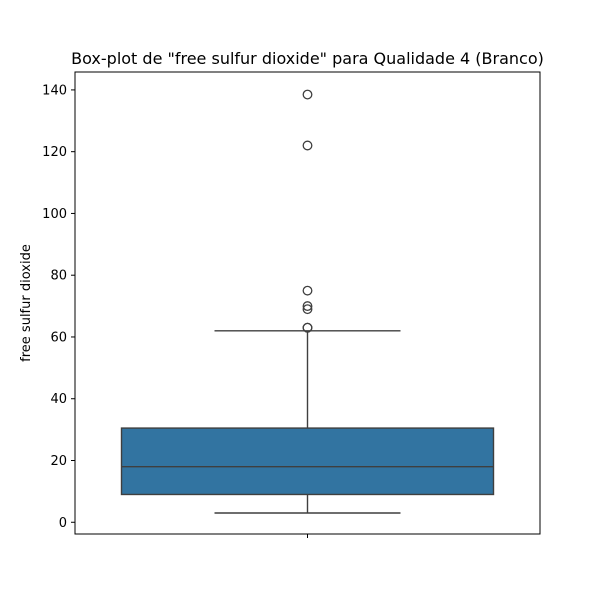 This screenshot has width=600, height=604. Describe the element at coordinates (63, 523) in the screenshot. I see `y-tick-label: 0` at that location.